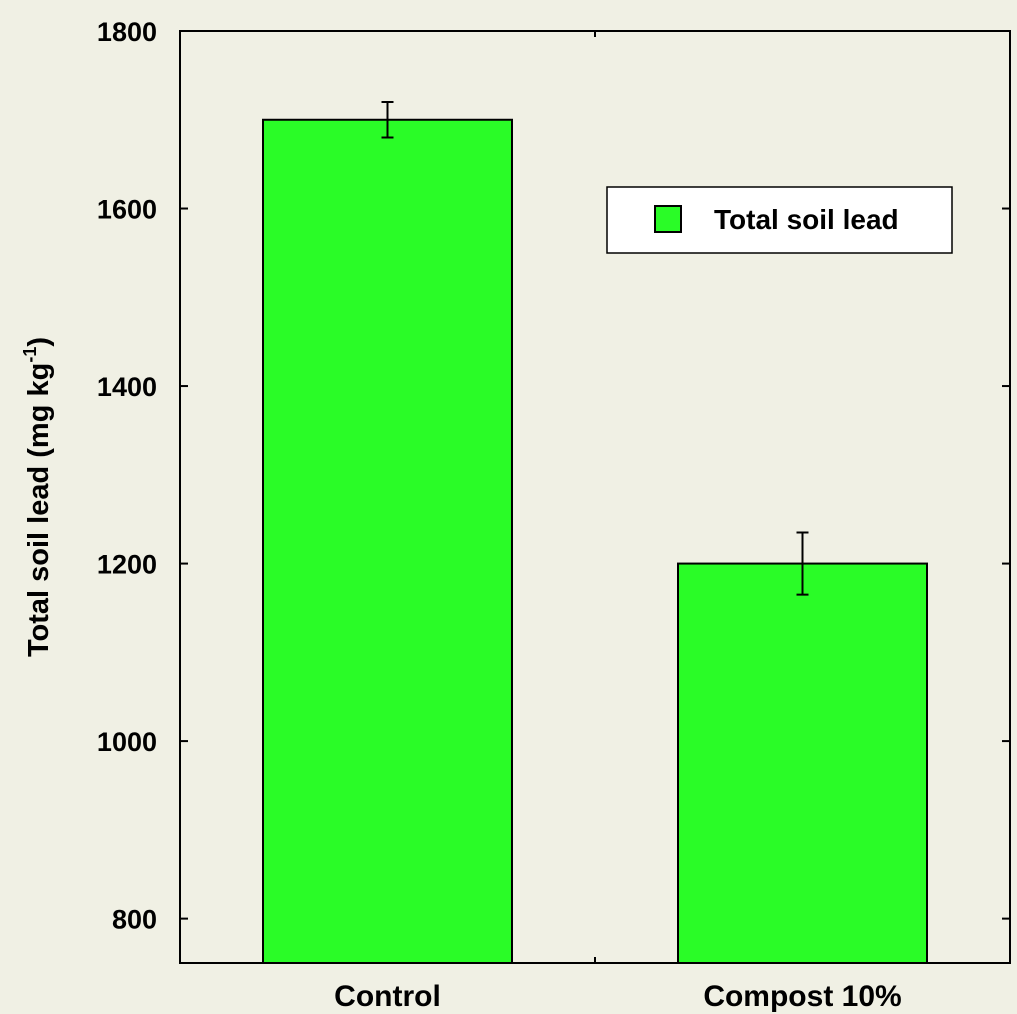  I want to click on legend-label: Total soil lead, so click(806, 219).